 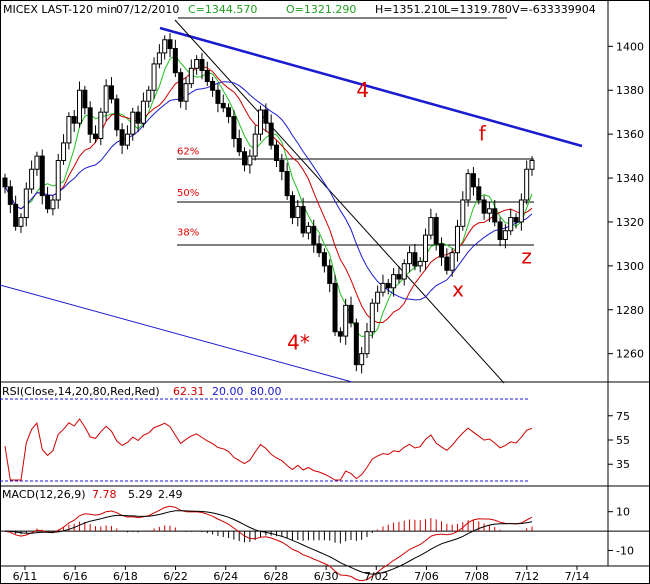 What do you see at coordinates (170, 494) in the screenshot?
I see `macd-hist-value: 2.49` at bounding box center [170, 494].